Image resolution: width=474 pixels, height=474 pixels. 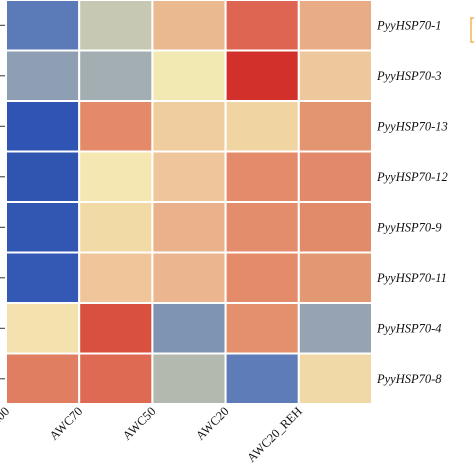 What do you see at coordinates (6, 425) in the screenshot?
I see `column-label: AWC100` at bounding box center [6, 425].